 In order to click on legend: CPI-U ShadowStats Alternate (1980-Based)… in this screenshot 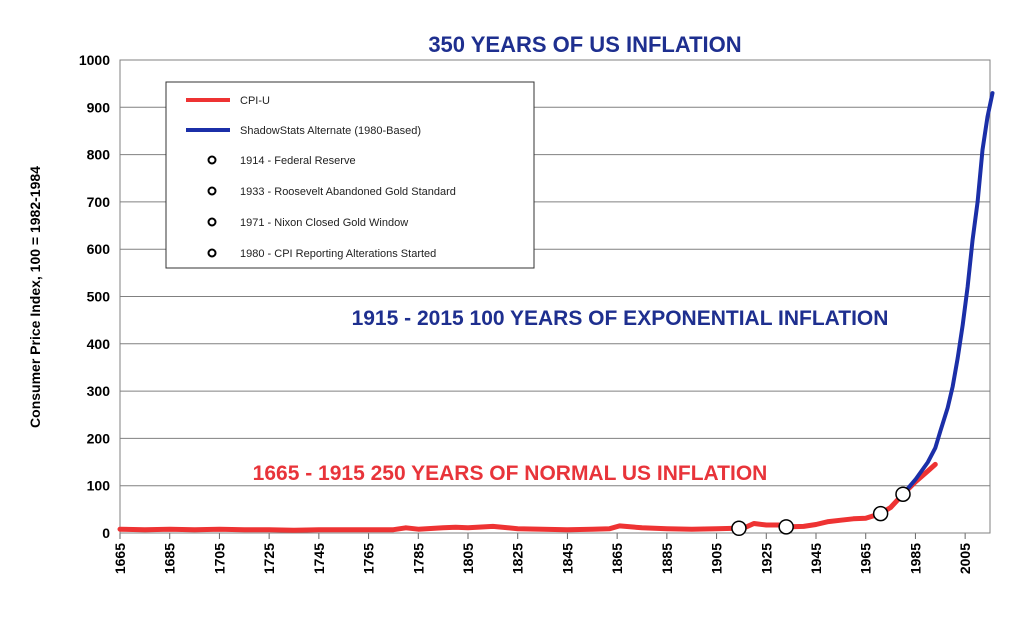, I will do `click(350, 175)`.